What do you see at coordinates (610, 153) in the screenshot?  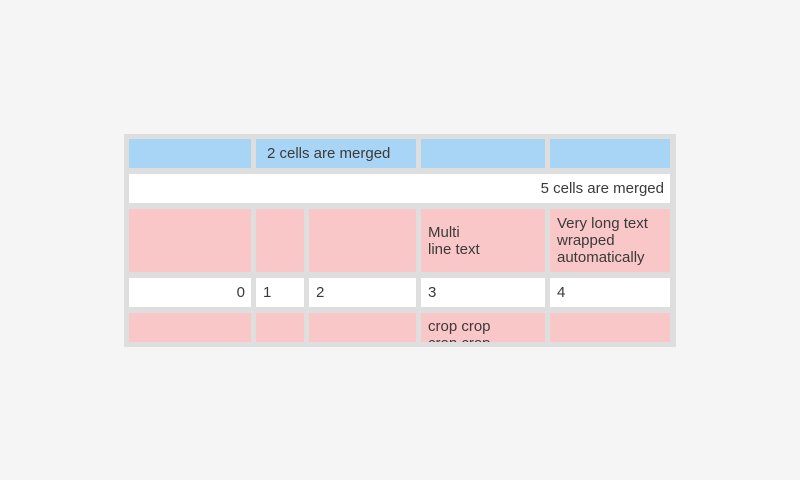 I see `cell-r1c5` at bounding box center [610, 153].